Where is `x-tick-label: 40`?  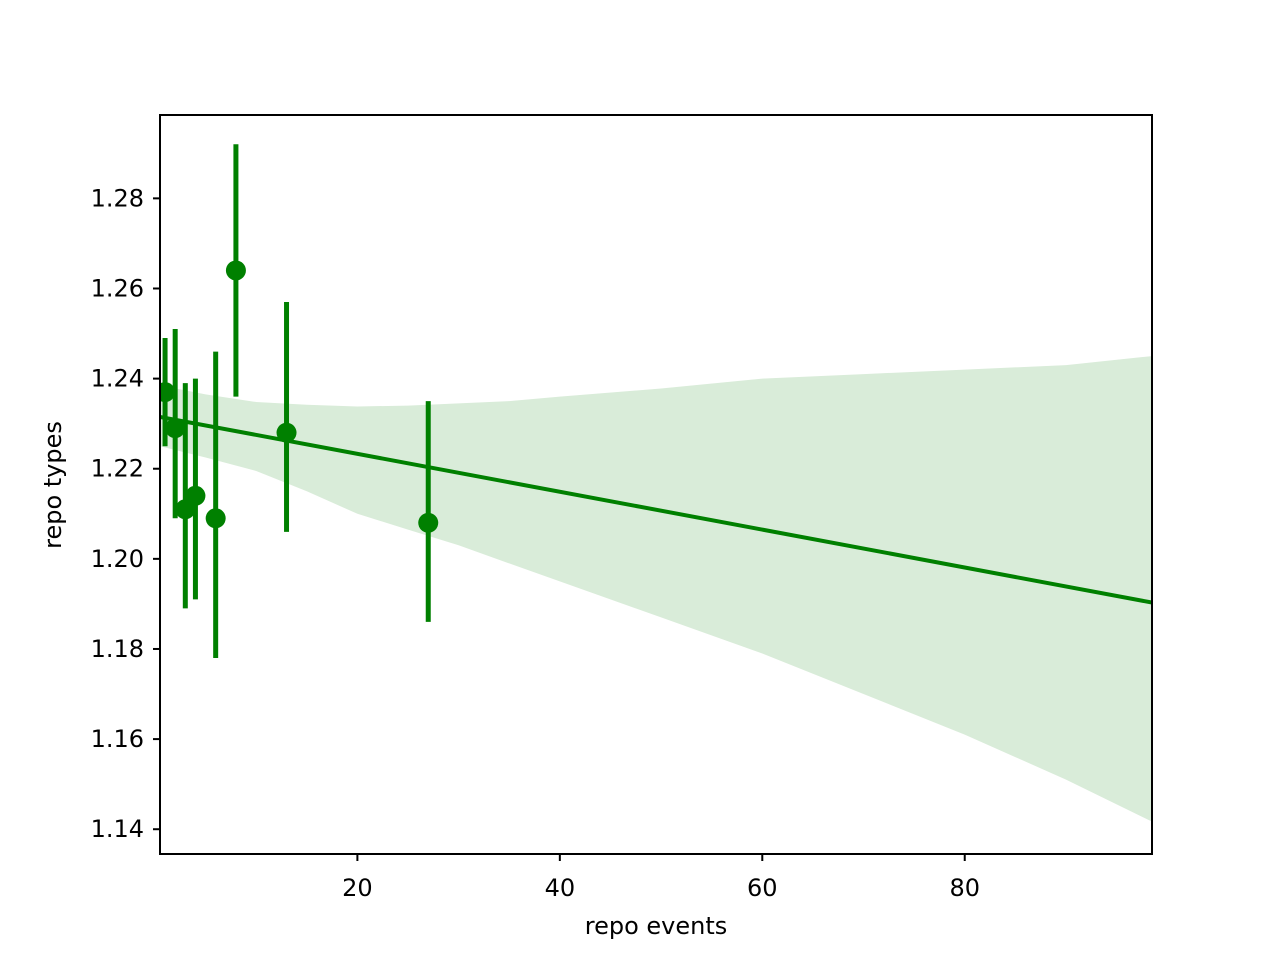
x-tick-label: 40 is located at coordinates (560, 888).